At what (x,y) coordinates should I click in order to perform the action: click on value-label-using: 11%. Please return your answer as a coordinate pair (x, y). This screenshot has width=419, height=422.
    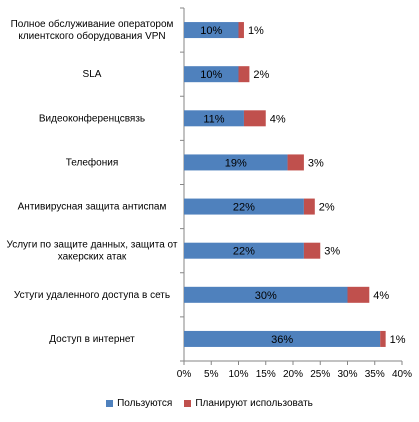
    Looking at the image, I should click on (213, 119).